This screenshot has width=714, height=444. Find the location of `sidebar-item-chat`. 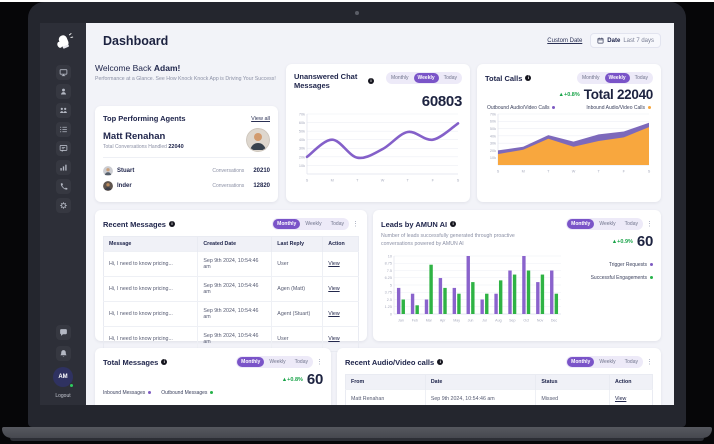

sidebar-item-chat is located at coordinates (63, 148).